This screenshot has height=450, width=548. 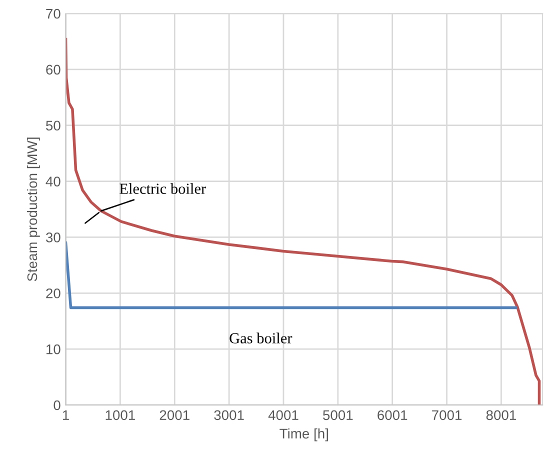 What do you see at coordinates (447, 415) in the screenshot?
I see `x-tick-label: 7001` at bounding box center [447, 415].